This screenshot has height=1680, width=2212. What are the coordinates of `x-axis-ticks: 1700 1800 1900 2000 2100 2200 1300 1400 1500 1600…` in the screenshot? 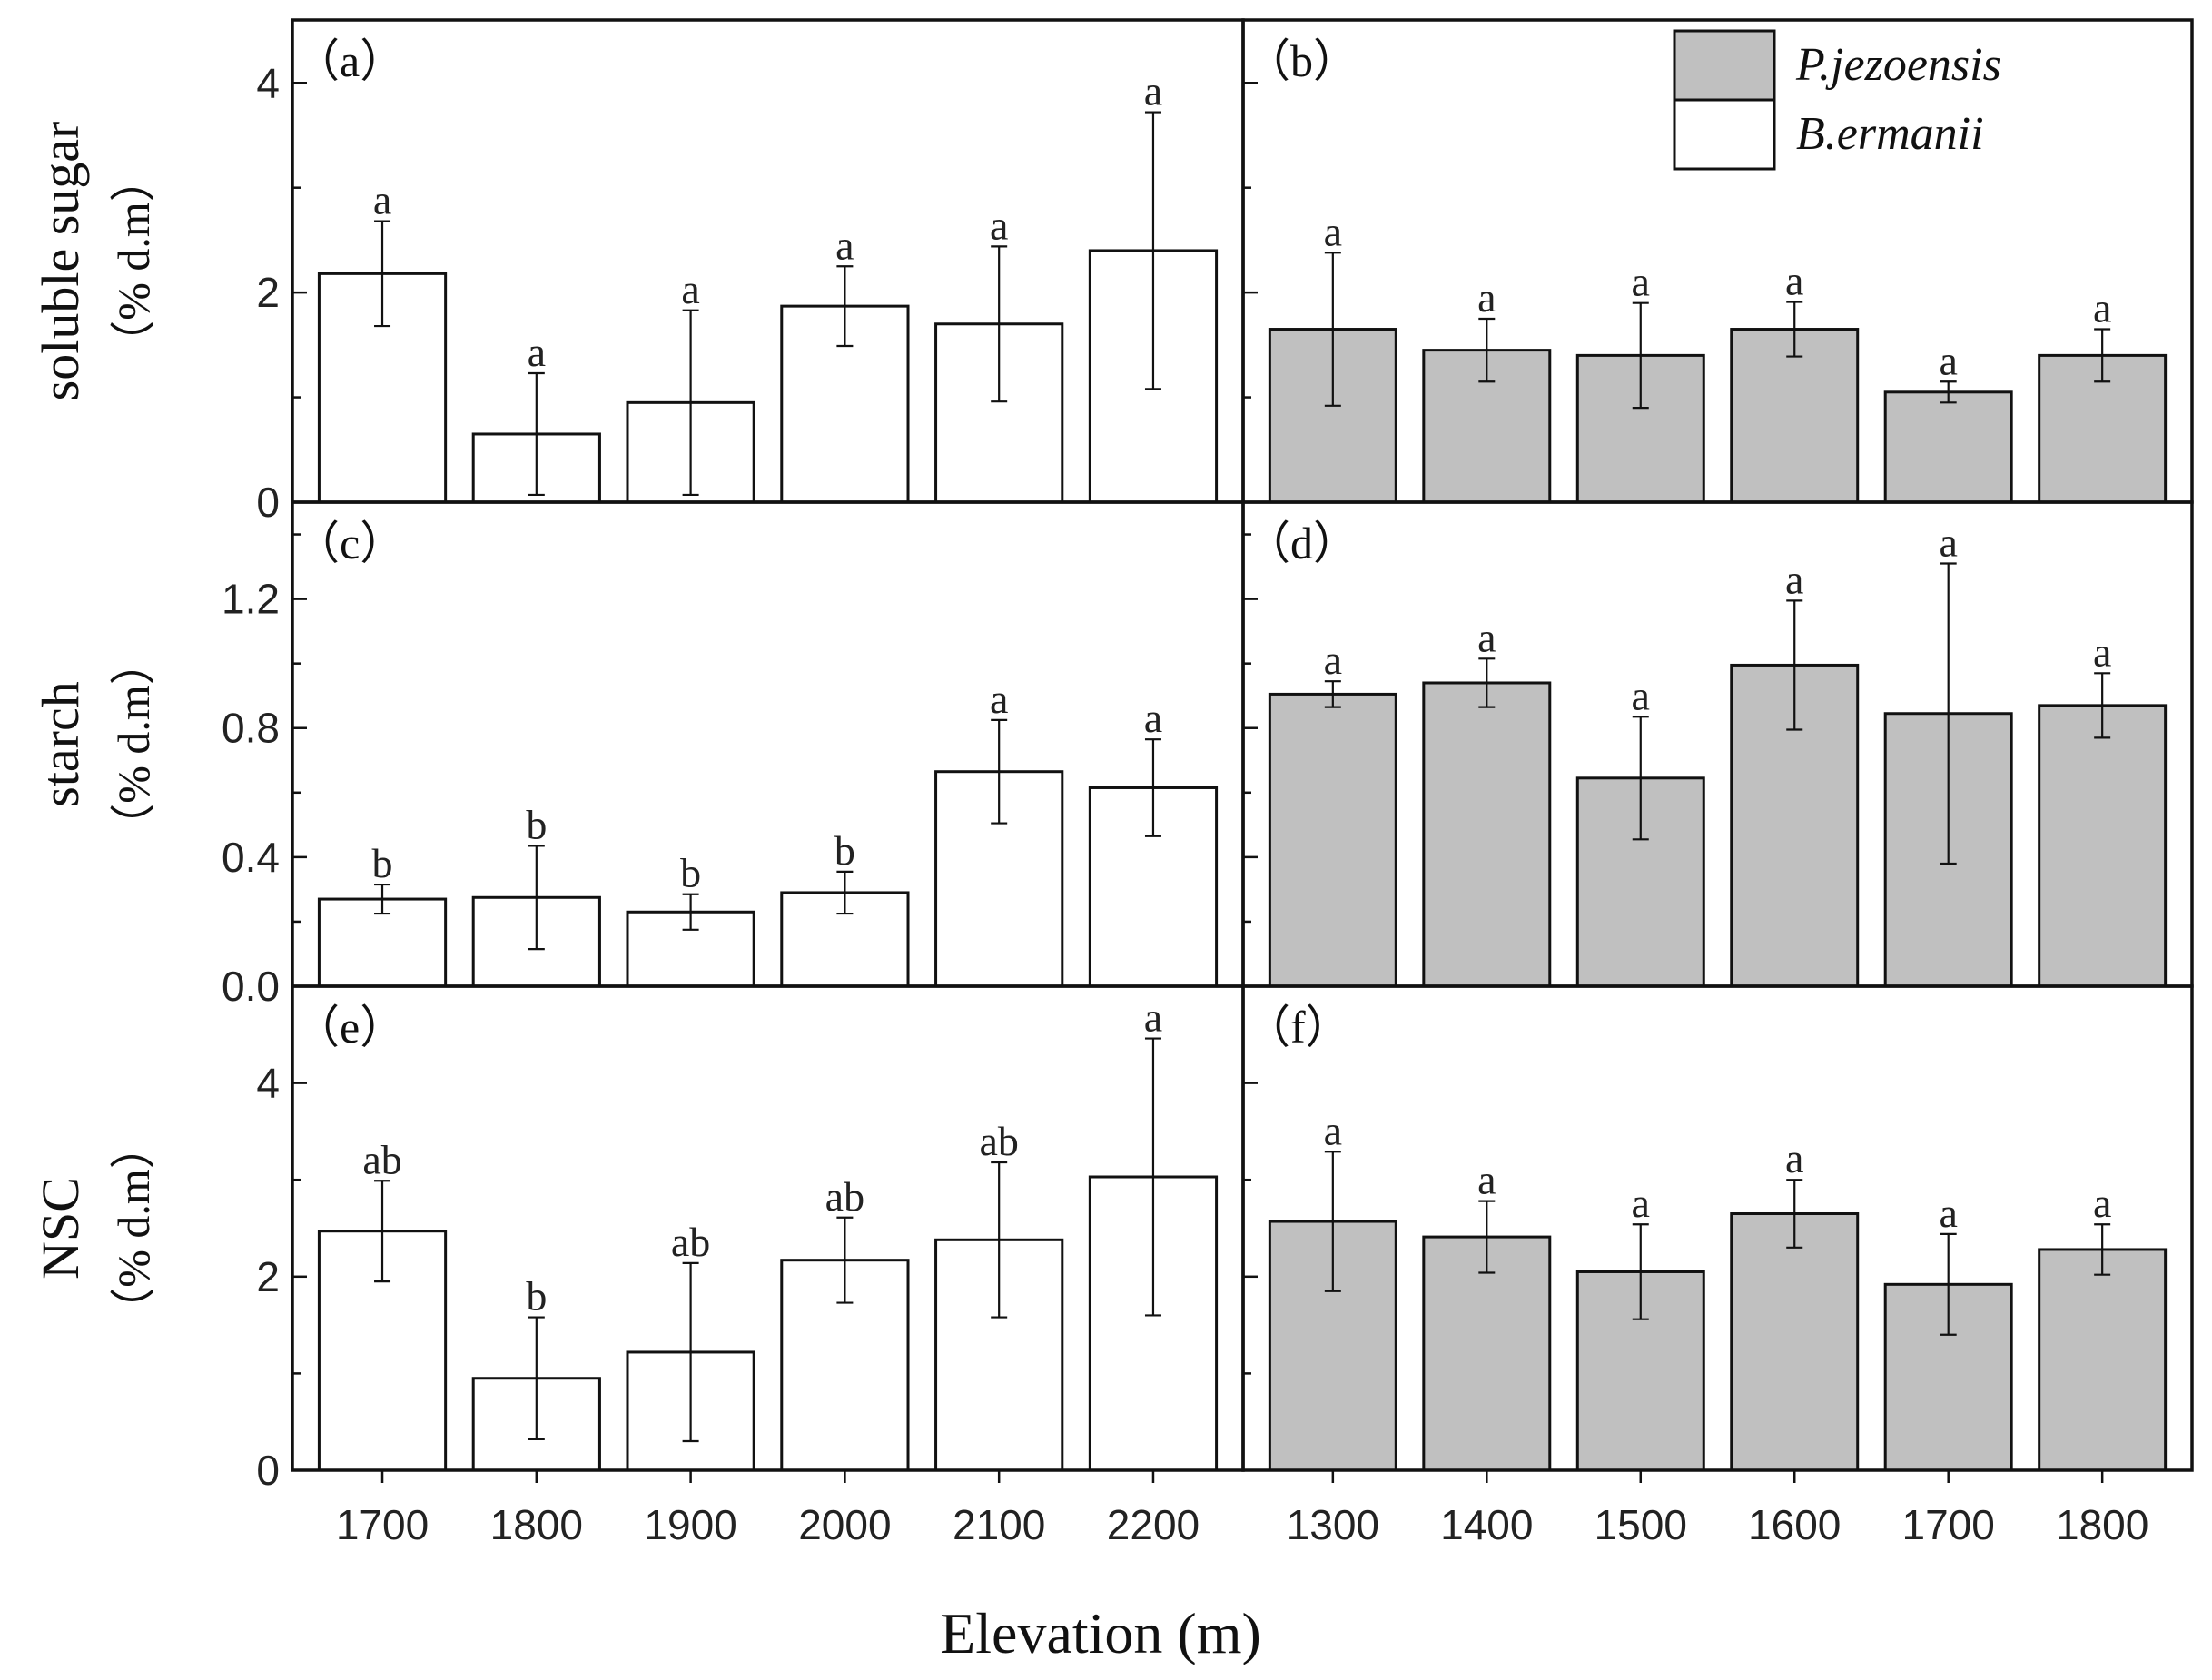 It's located at (1242, 1509).